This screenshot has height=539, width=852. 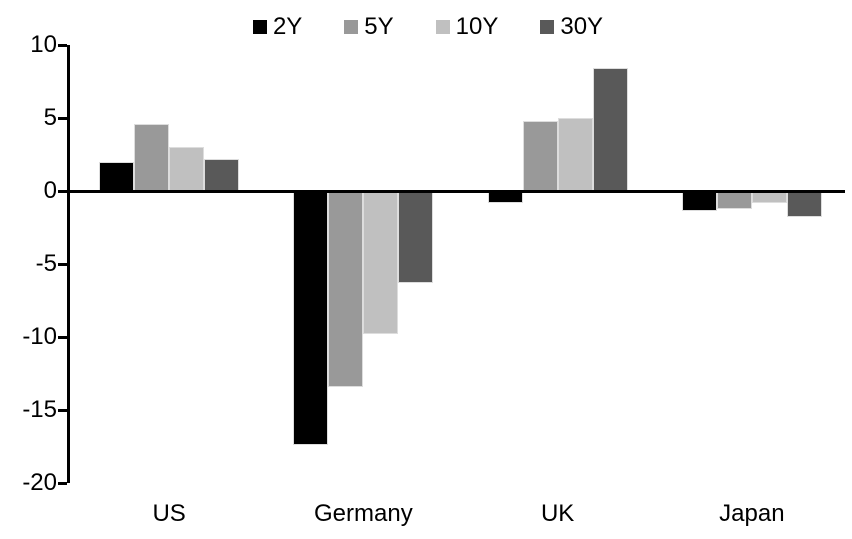 What do you see at coordinates (39, 482) in the screenshot?
I see `y-axis-tick-label: -20` at bounding box center [39, 482].